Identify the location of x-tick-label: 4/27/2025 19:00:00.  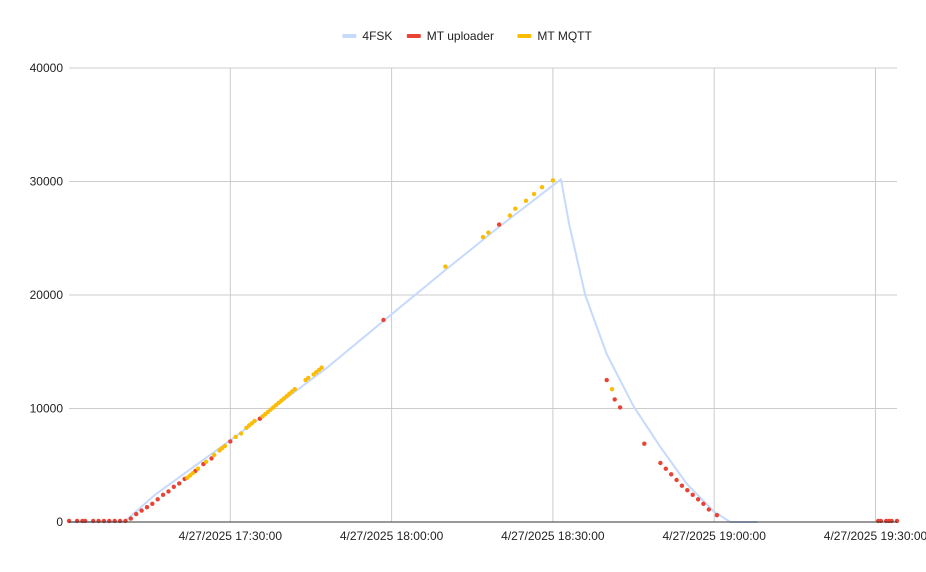
(714, 536).